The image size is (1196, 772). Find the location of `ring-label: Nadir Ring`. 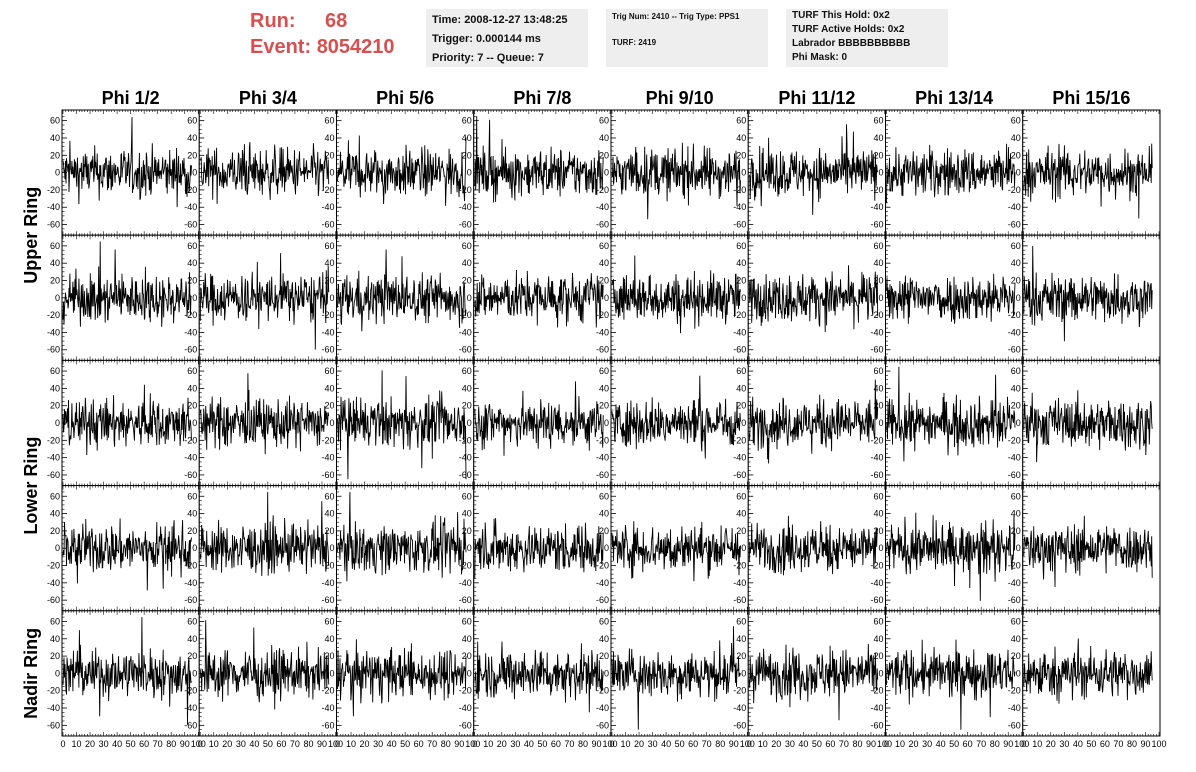

ring-label: Nadir Ring is located at coordinates (31, 673).